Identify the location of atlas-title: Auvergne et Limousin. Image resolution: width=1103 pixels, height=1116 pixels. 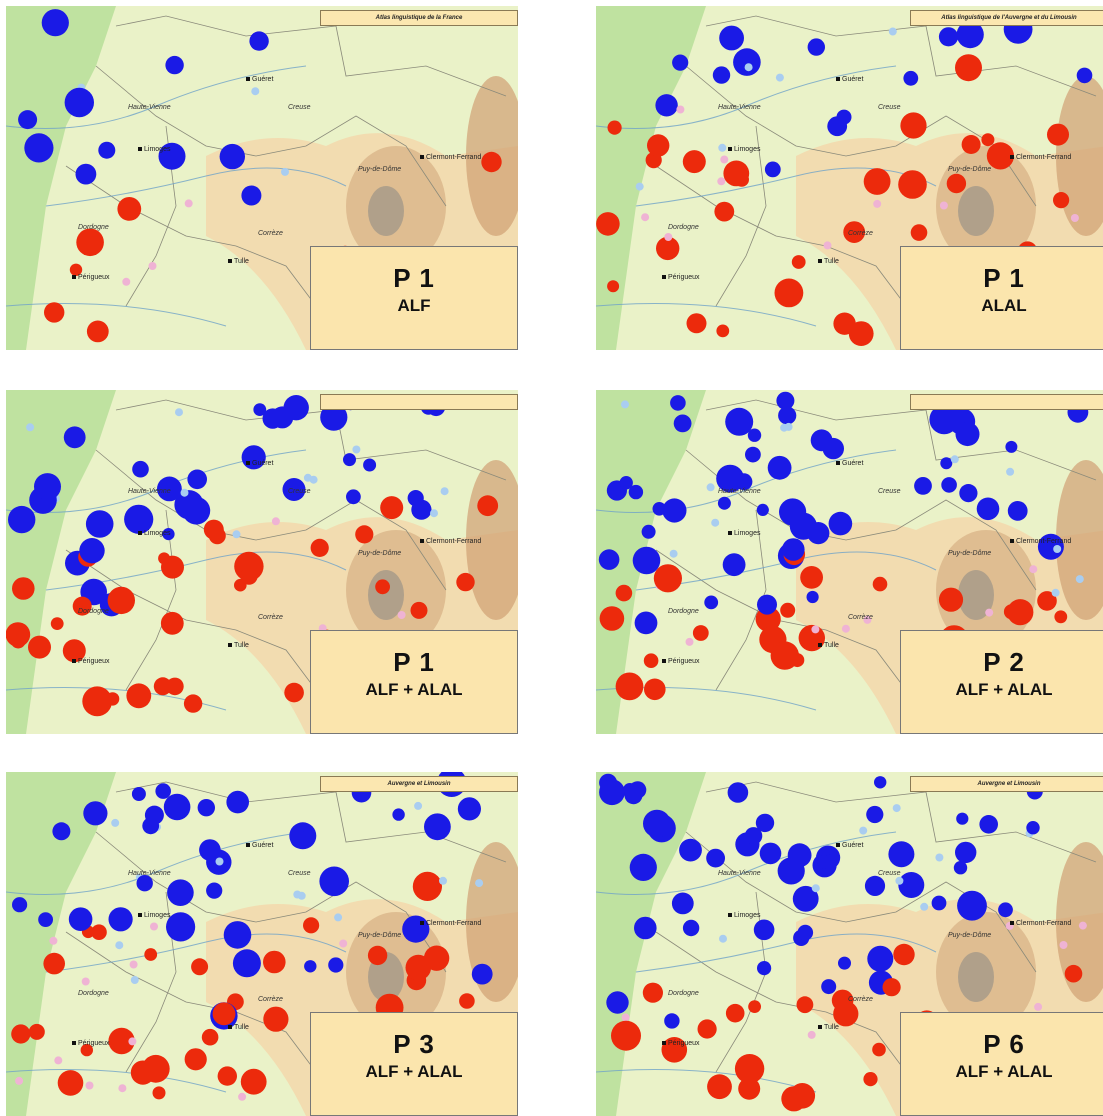
(419, 784).